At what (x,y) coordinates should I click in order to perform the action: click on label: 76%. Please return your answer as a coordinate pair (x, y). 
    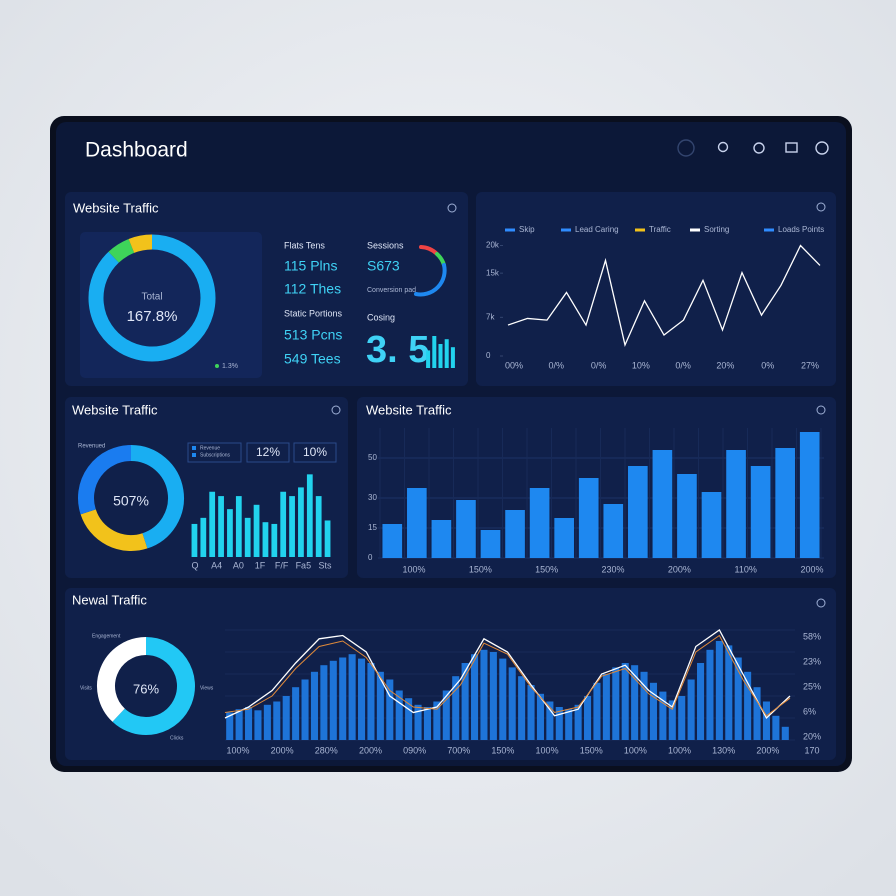
    Looking at the image, I should click on (146, 688).